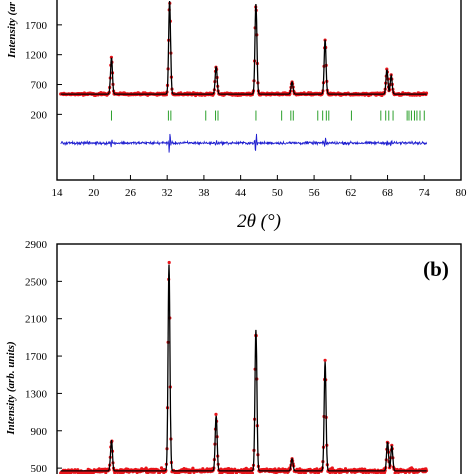 This screenshot has width=474, height=474. I want to click on x-tick-label: 68, so click(388, 193).